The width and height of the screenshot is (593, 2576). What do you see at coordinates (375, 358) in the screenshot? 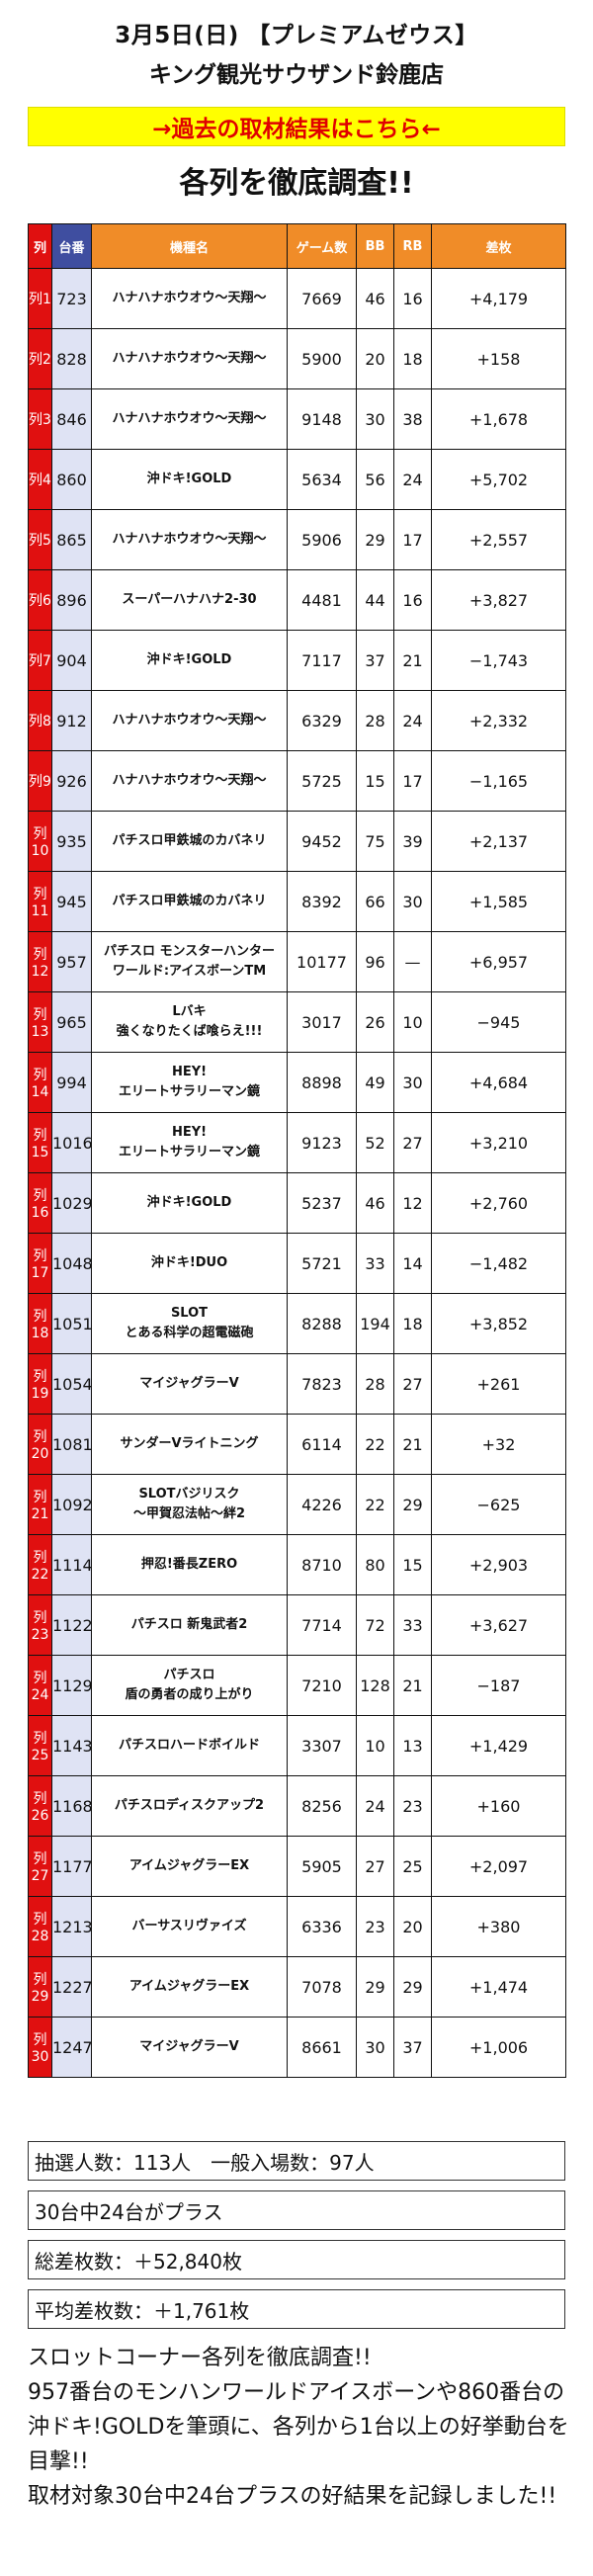
I see `bb-count: 20` at bounding box center [375, 358].